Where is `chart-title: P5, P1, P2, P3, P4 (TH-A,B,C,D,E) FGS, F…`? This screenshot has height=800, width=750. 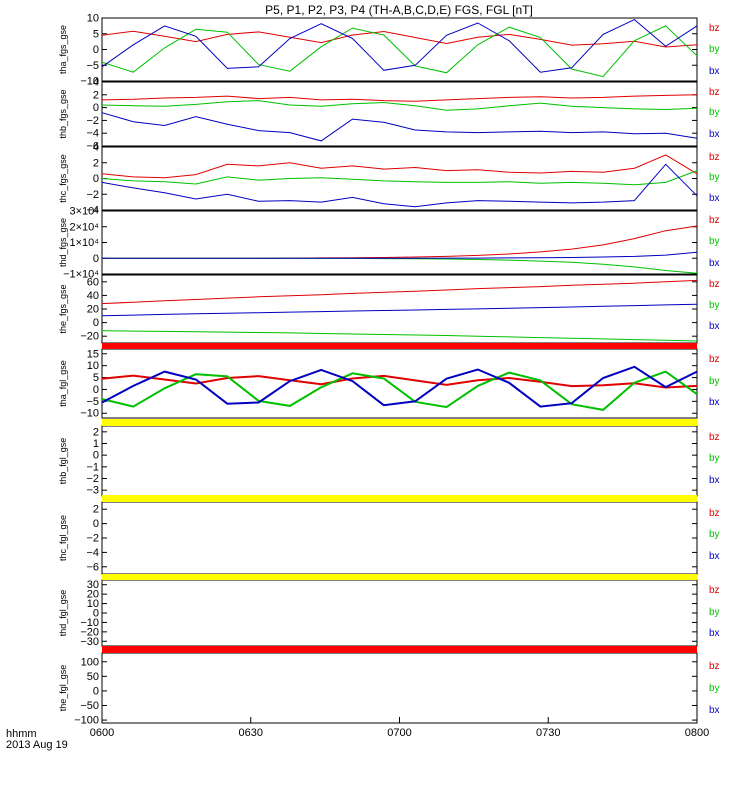 chart-title: P5, P1, P2, P3, P4 (TH-A,B,C,D,E) FGS, F… is located at coordinates (399, 10).